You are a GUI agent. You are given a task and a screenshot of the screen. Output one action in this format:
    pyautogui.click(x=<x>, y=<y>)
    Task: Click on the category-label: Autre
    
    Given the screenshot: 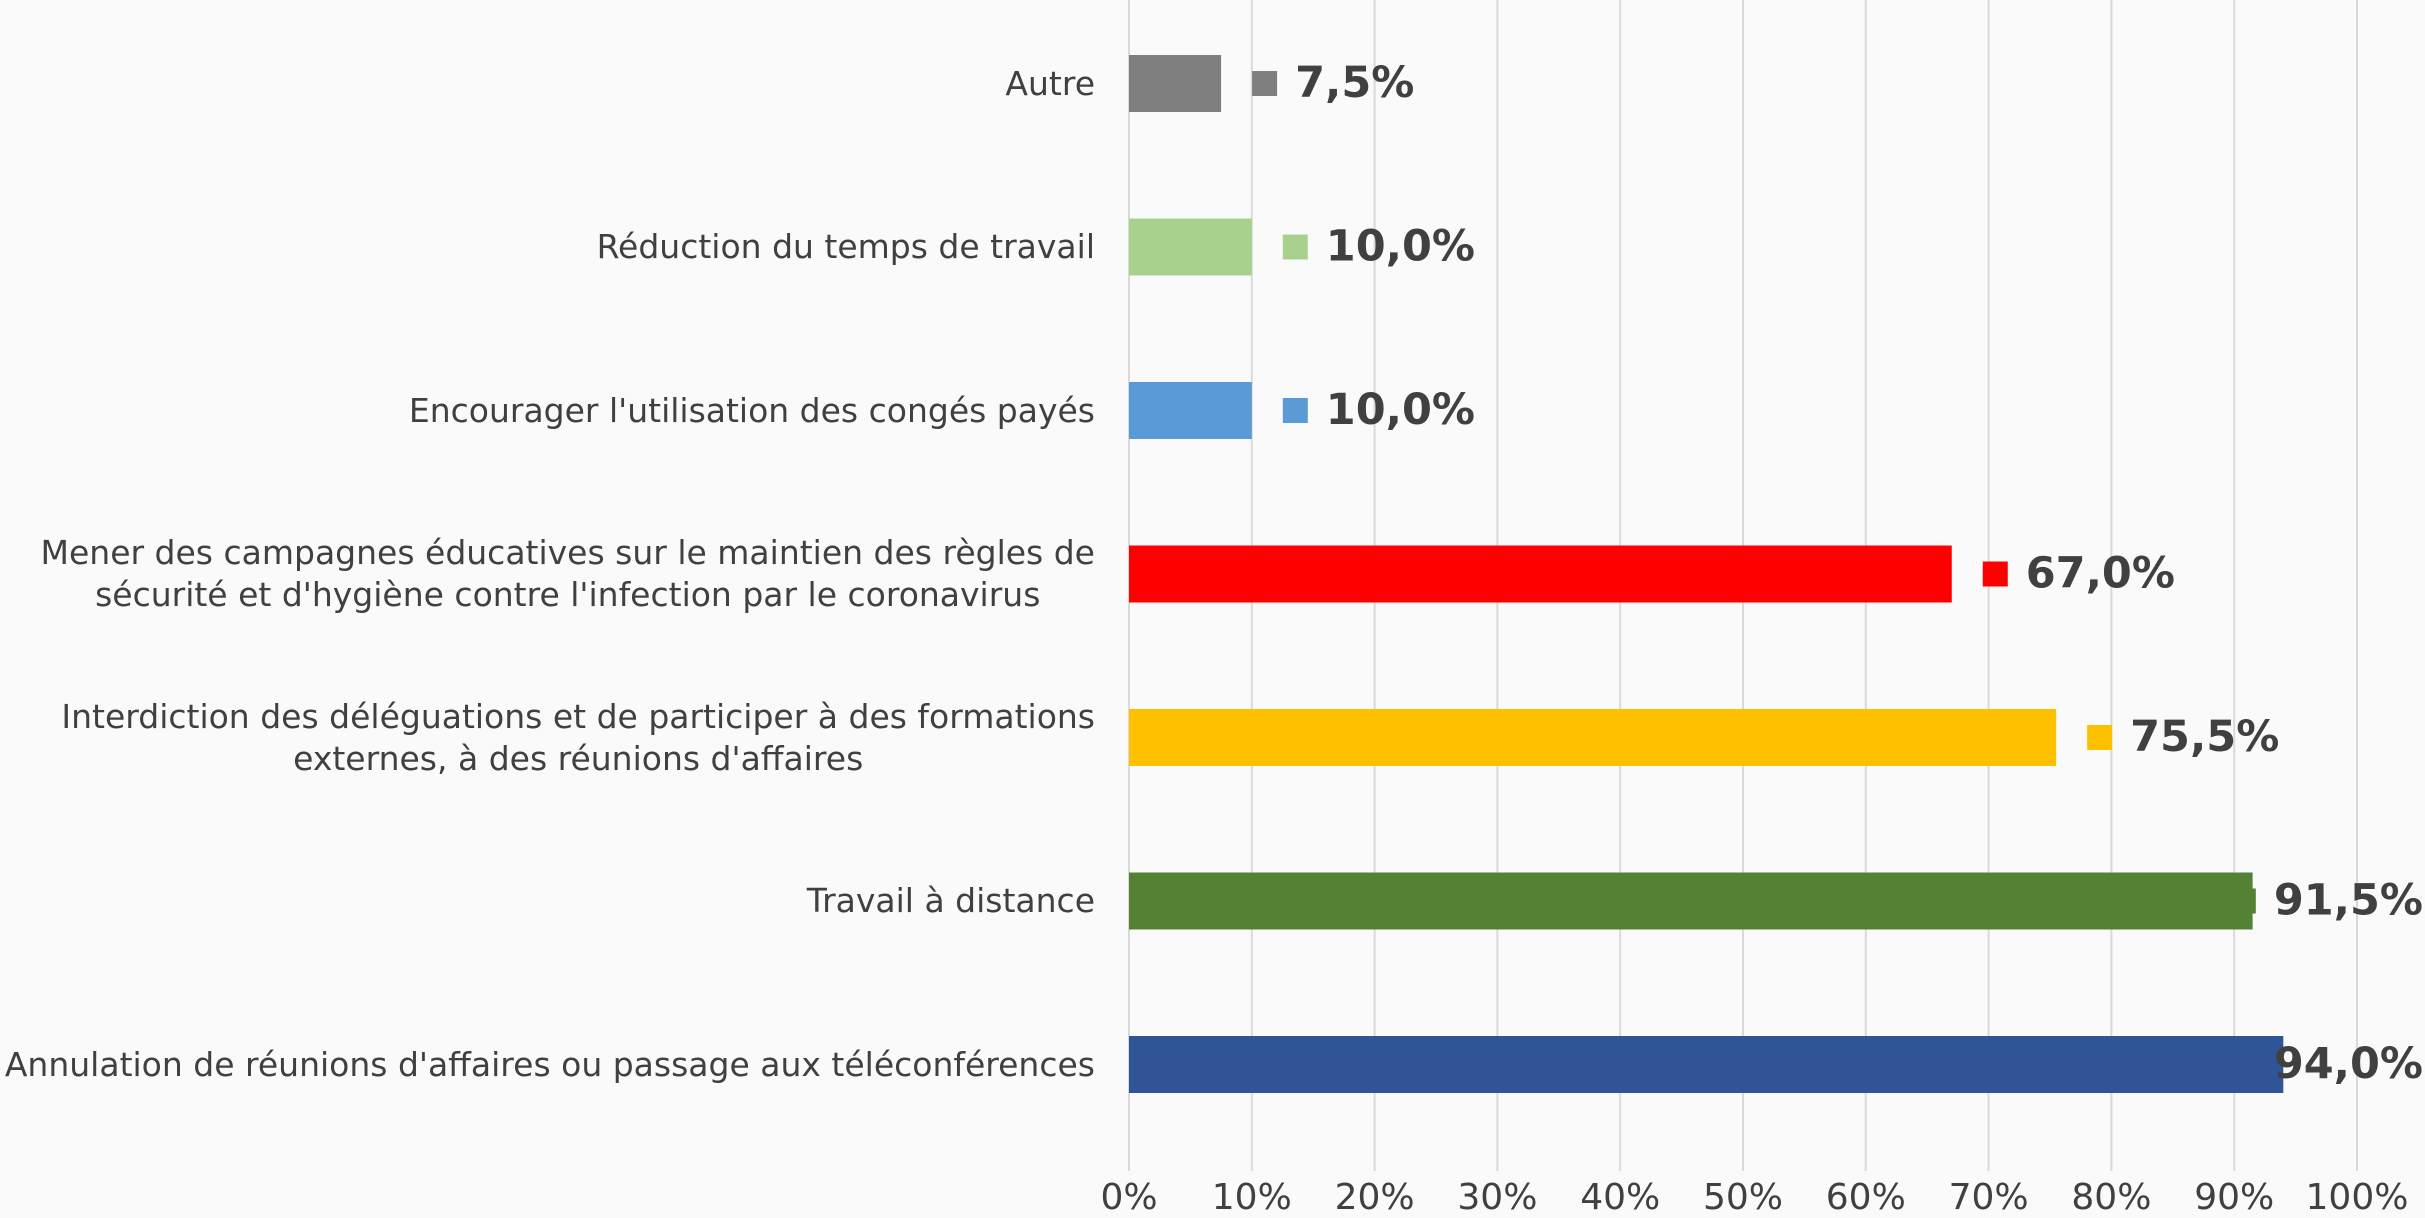 What is the action you would take?
    pyautogui.click(x=1050, y=83)
    